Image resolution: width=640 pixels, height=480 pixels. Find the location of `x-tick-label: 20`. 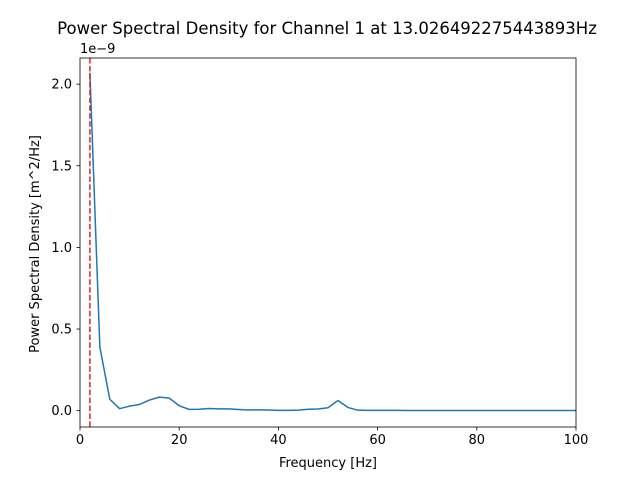

x-tick-label: 20 is located at coordinates (179, 440).